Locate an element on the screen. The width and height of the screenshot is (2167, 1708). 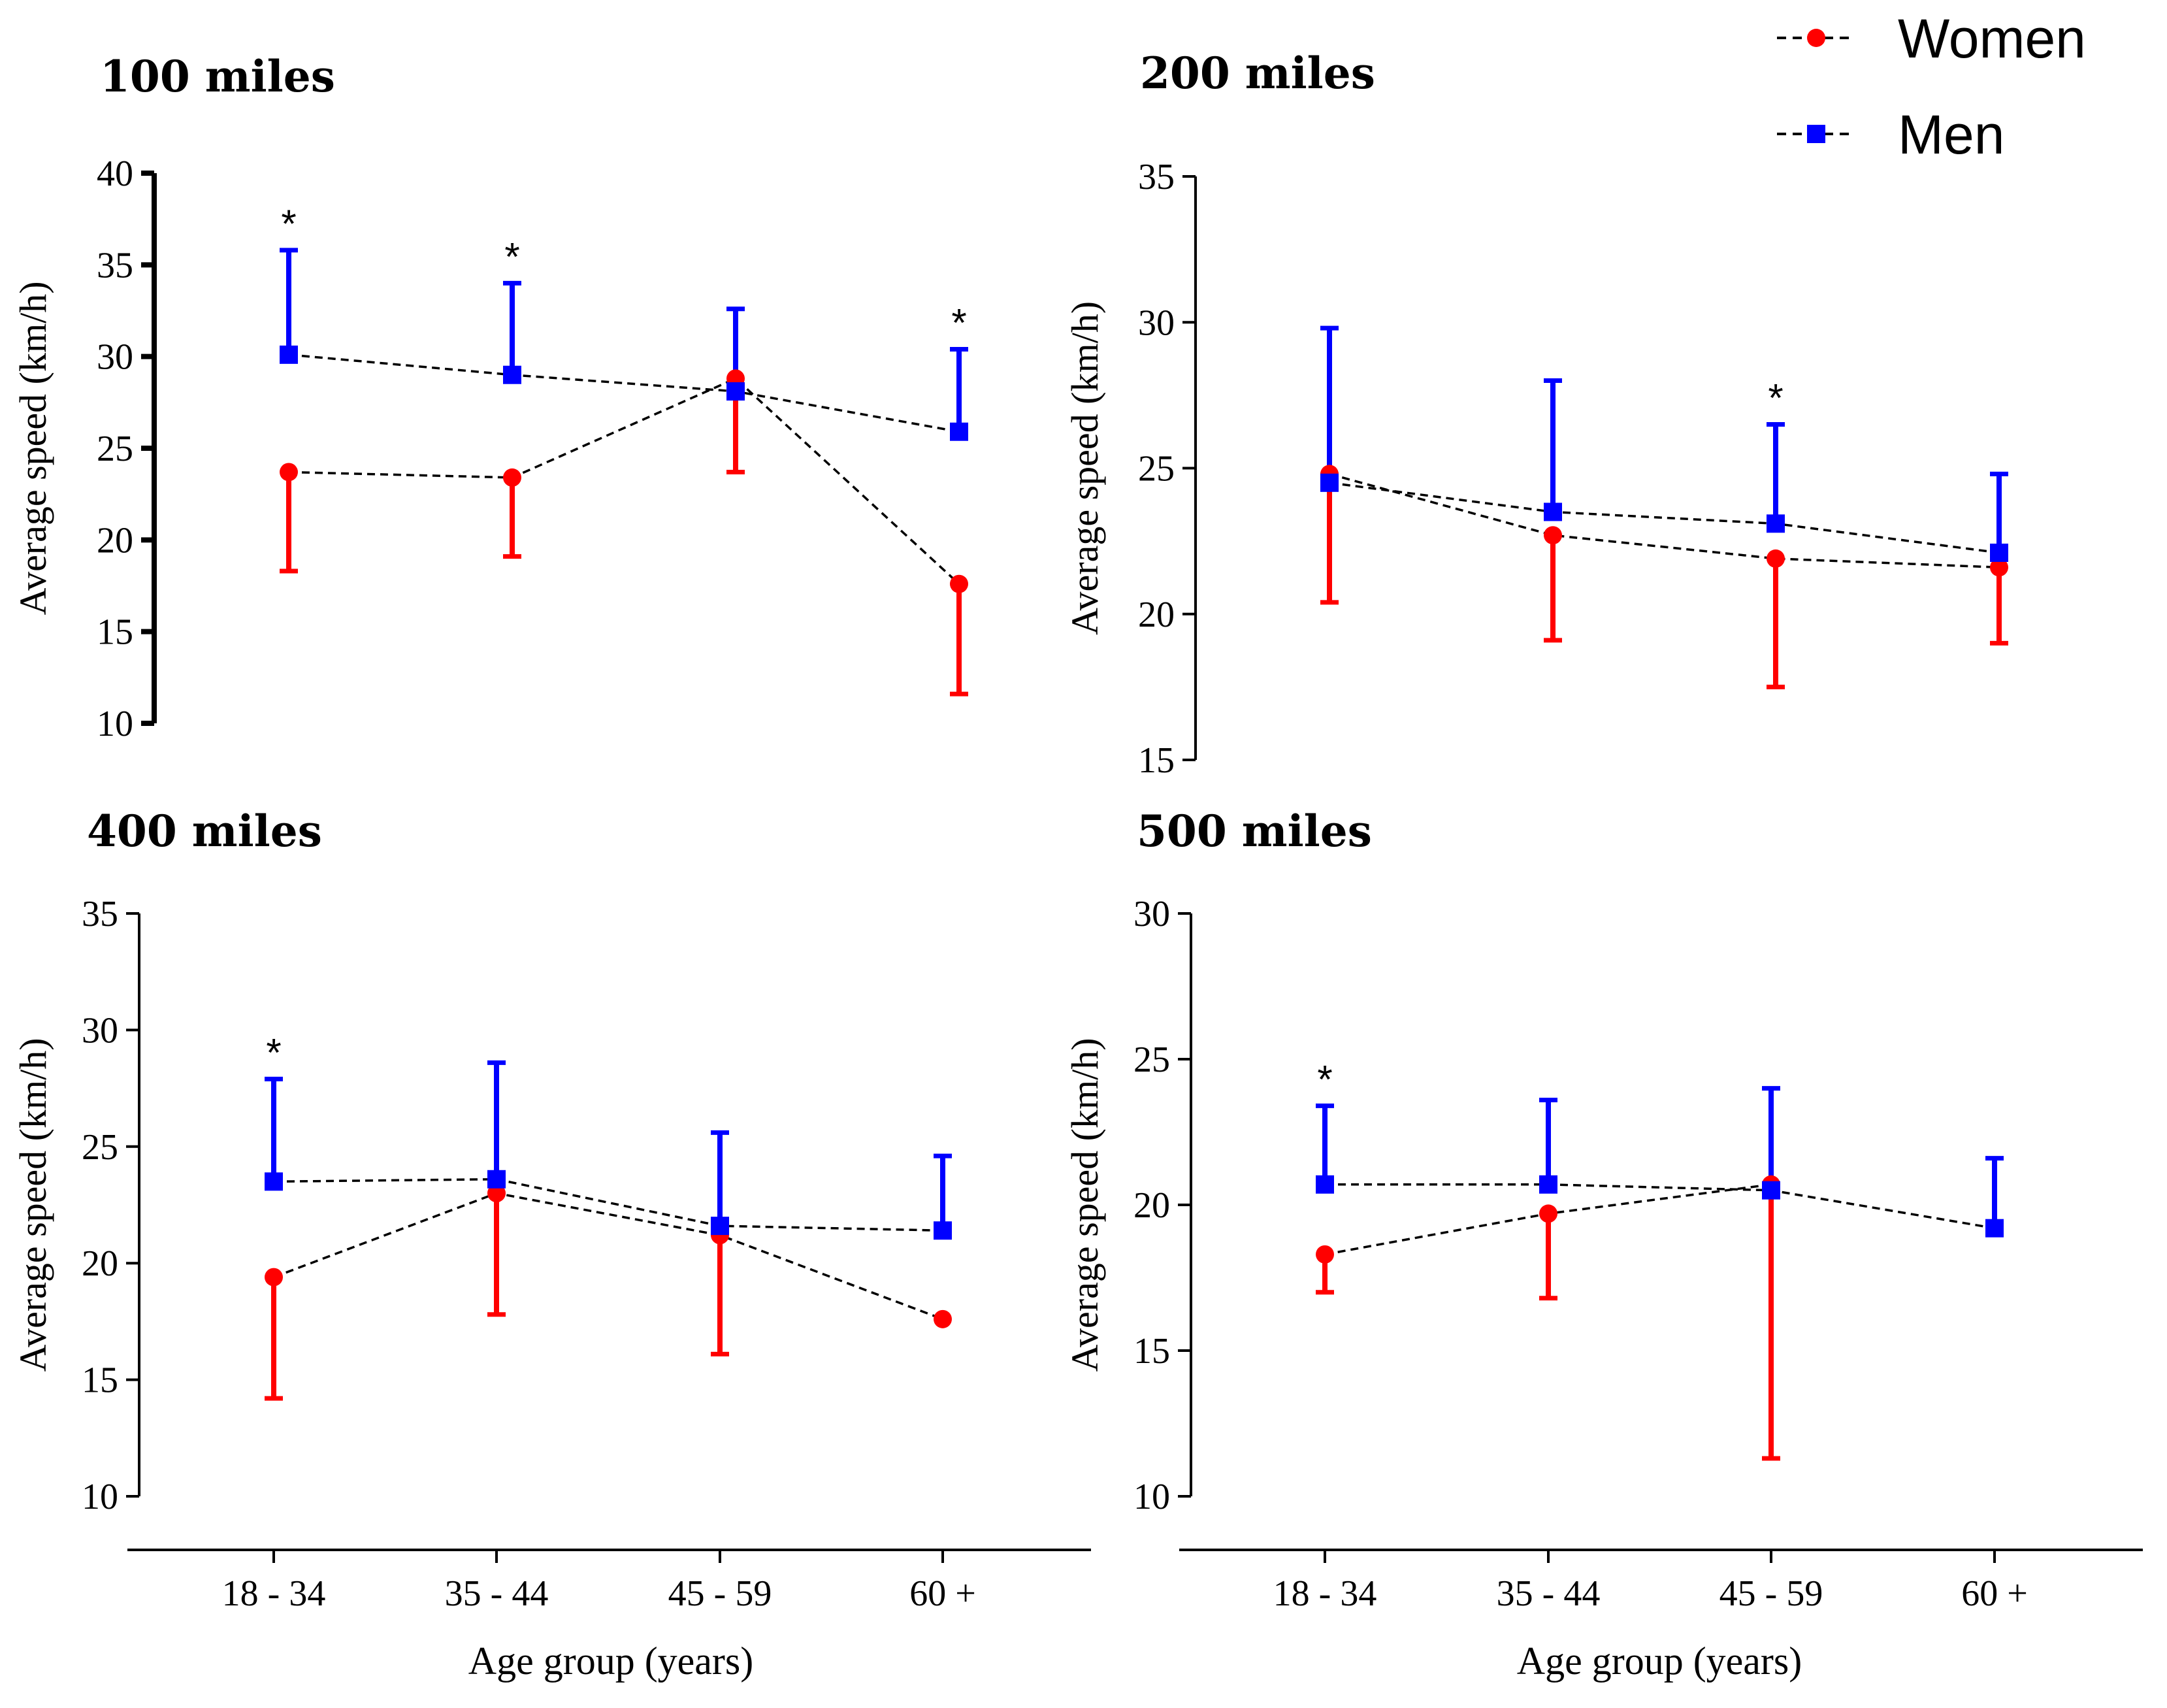
legend-women-marker is located at coordinates (1816, 38).